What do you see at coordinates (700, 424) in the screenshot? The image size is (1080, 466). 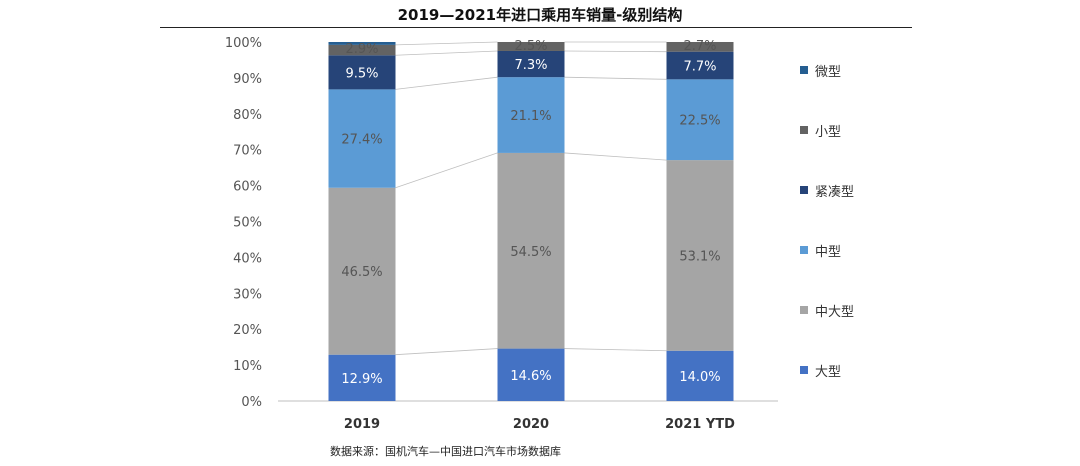 I see `x-tick-label: 2021 YTD` at bounding box center [700, 424].